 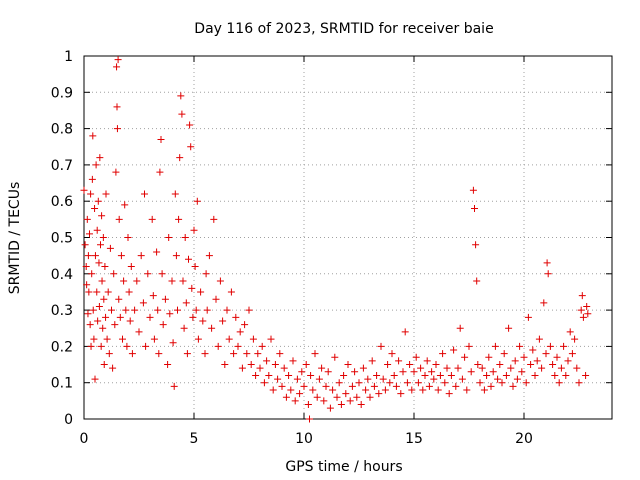 What do you see at coordinates (62, 93) in the screenshot?
I see `y-tick-label: 0.9` at bounding box center [62, 93].